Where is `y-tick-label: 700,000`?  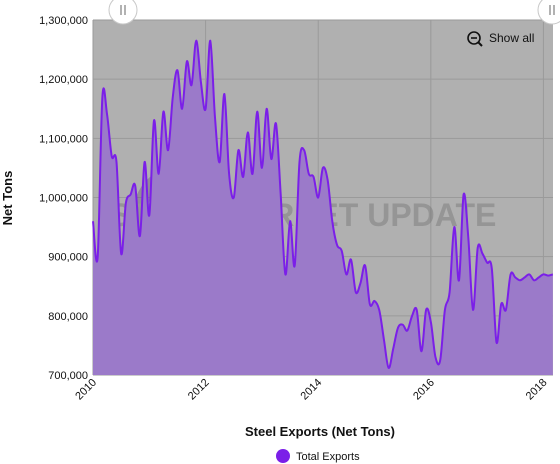 y-tick-label: 700,000 is located at coordinates (68, 376).